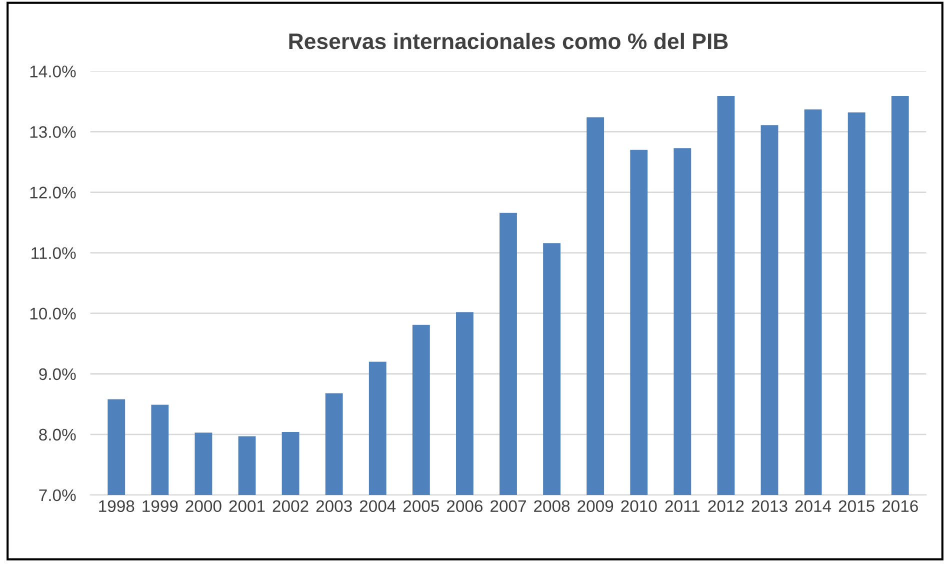 This screenshot has height=565, width=950. What do you see at coordinates (596, 506) in the screenshot?
I see `x-tick-label: 2009` at bounding box center [596, 506].